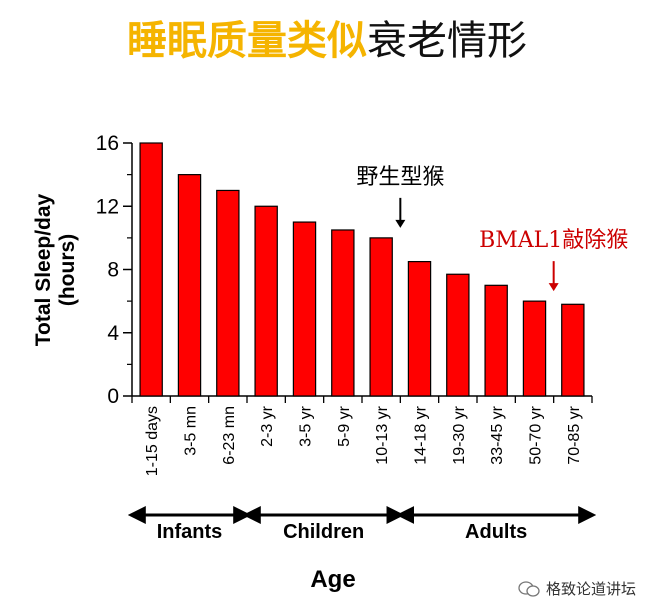 The height and width of the screenshot is (607, 654). Describe the element at coordinates (43, 269) in the screenshot. I see `y-axis-label: Total Sleep/day` at that location.